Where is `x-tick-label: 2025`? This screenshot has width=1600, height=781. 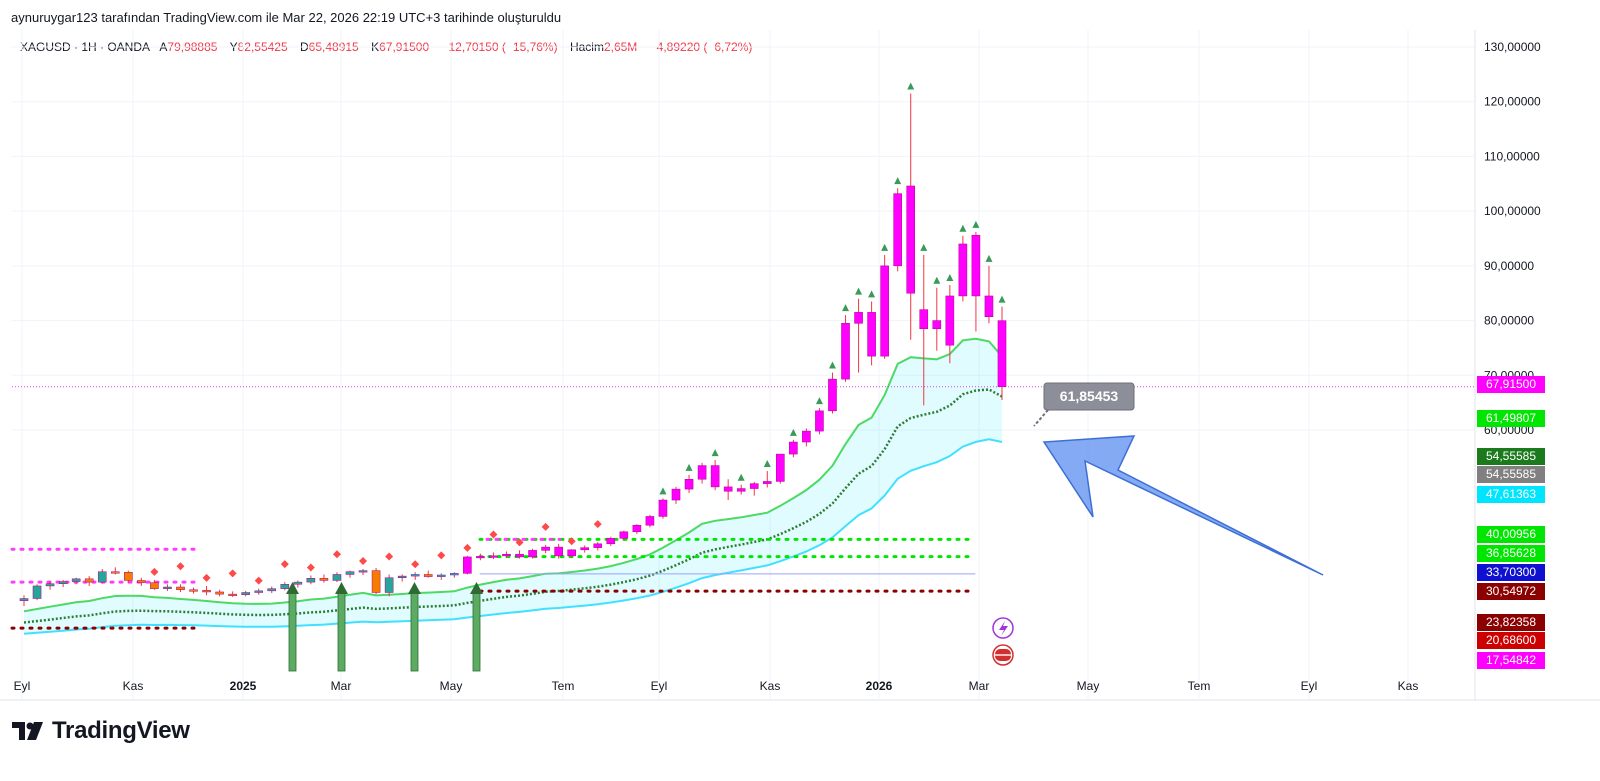
x-tick-label: 2025 is located at coordinates (243, 686).